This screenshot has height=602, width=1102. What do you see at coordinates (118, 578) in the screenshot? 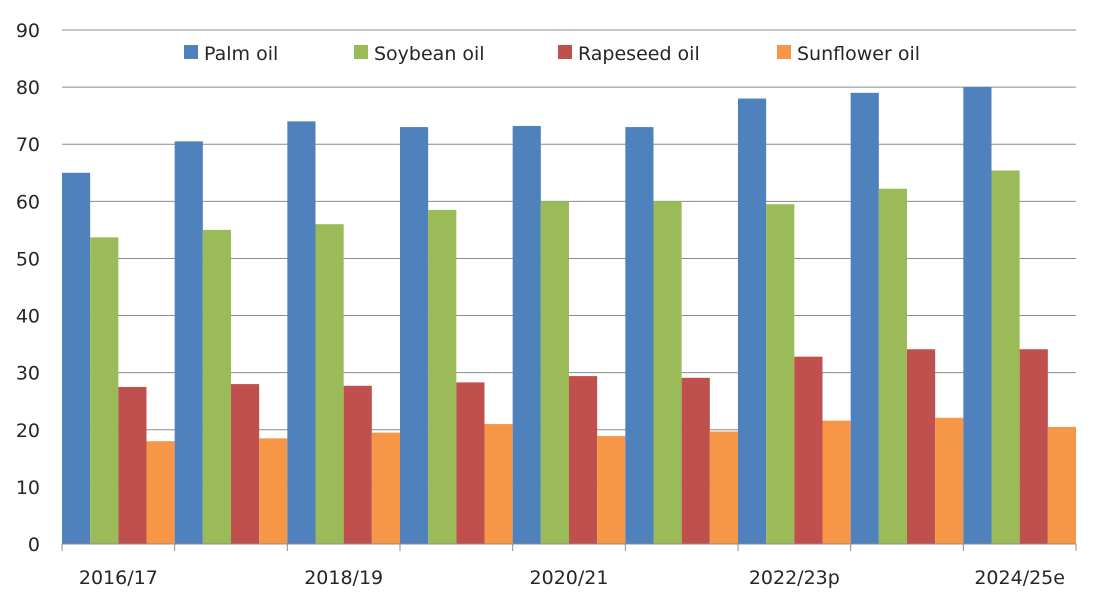
I see `x-tick-label: 2016/17` at bounding box center [118, 578].